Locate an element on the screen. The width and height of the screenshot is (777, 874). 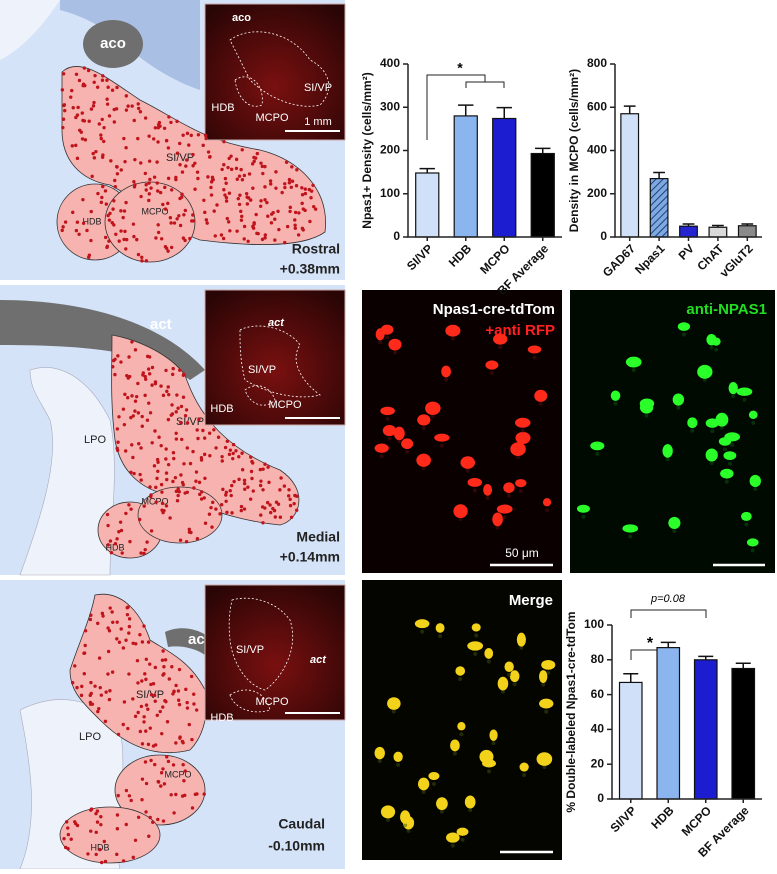
inset-label: aco is located at coordinates (241, 18).